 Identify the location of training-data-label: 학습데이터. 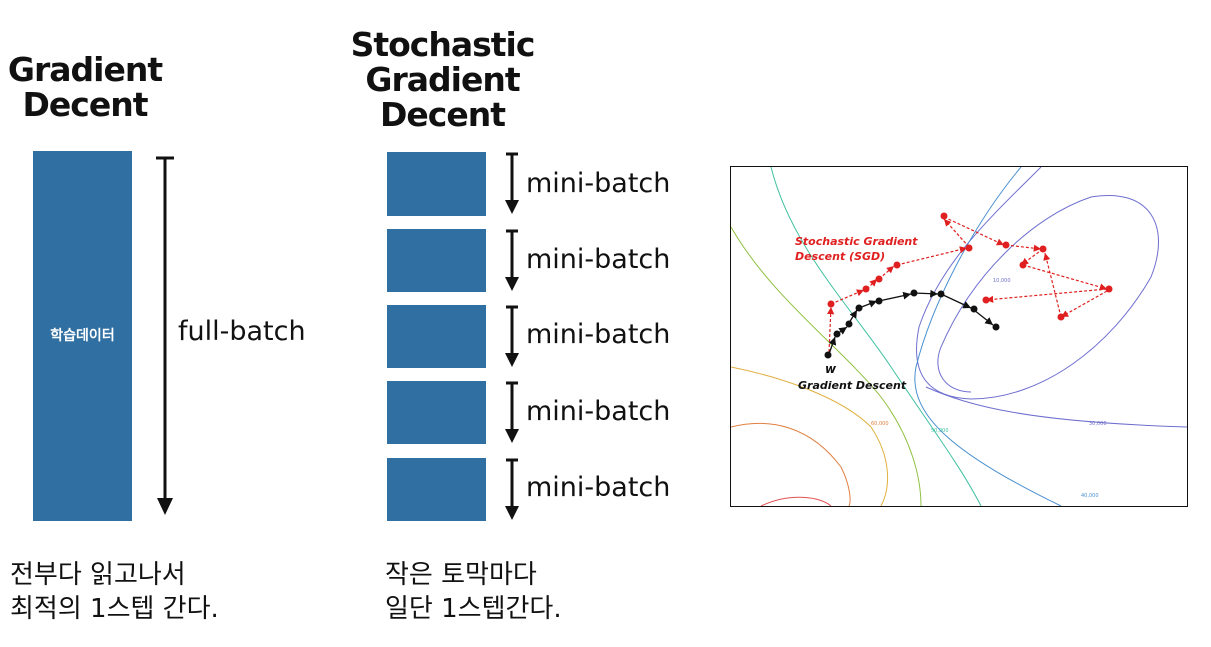
(82, 336).